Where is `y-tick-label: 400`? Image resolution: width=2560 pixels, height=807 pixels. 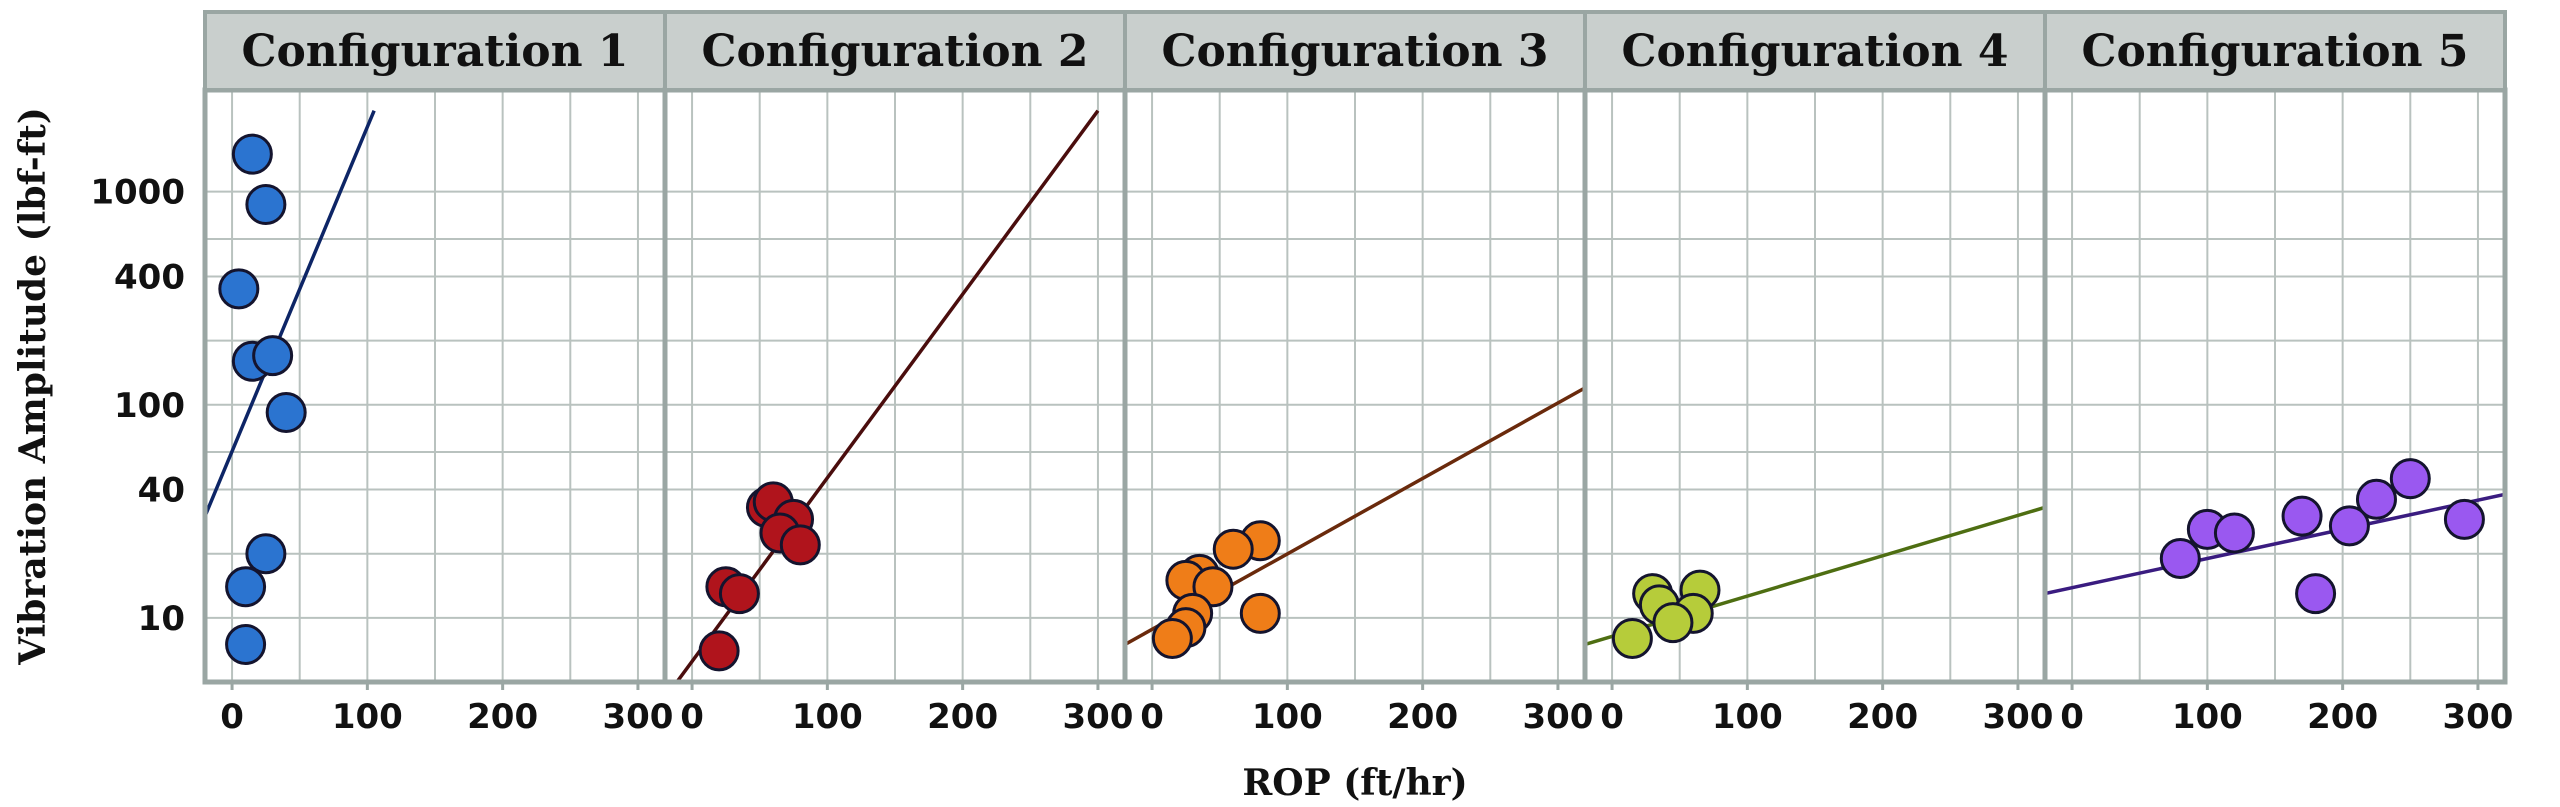
y-tick-label: 400 is located at coordinates (149, 277).